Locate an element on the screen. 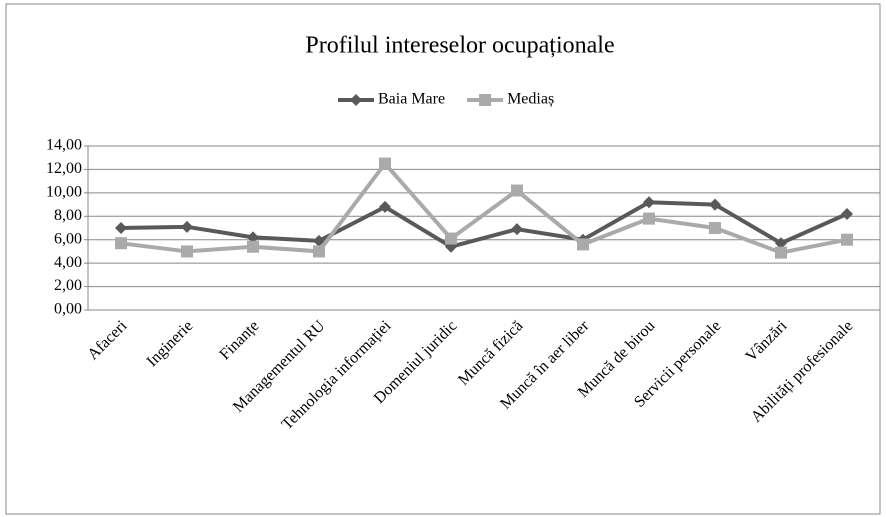 Image resolution: width=886 pixels, height=517 pixels. y-tick-label: 6,00 is located at coordinates (68, 238).